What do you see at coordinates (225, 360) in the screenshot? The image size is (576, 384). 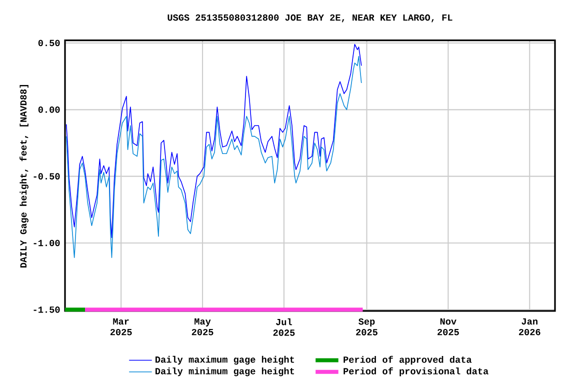 I see `legend-label: Daily maximum gage height` at bounding box center [225, 360].